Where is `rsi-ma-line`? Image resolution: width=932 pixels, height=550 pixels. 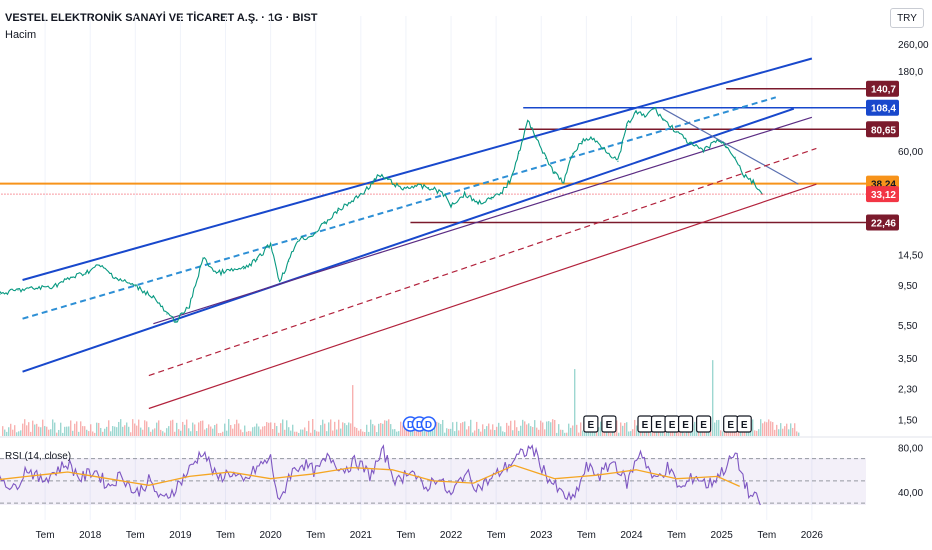 rsi-ma-line is located at coordinates (370, 475).